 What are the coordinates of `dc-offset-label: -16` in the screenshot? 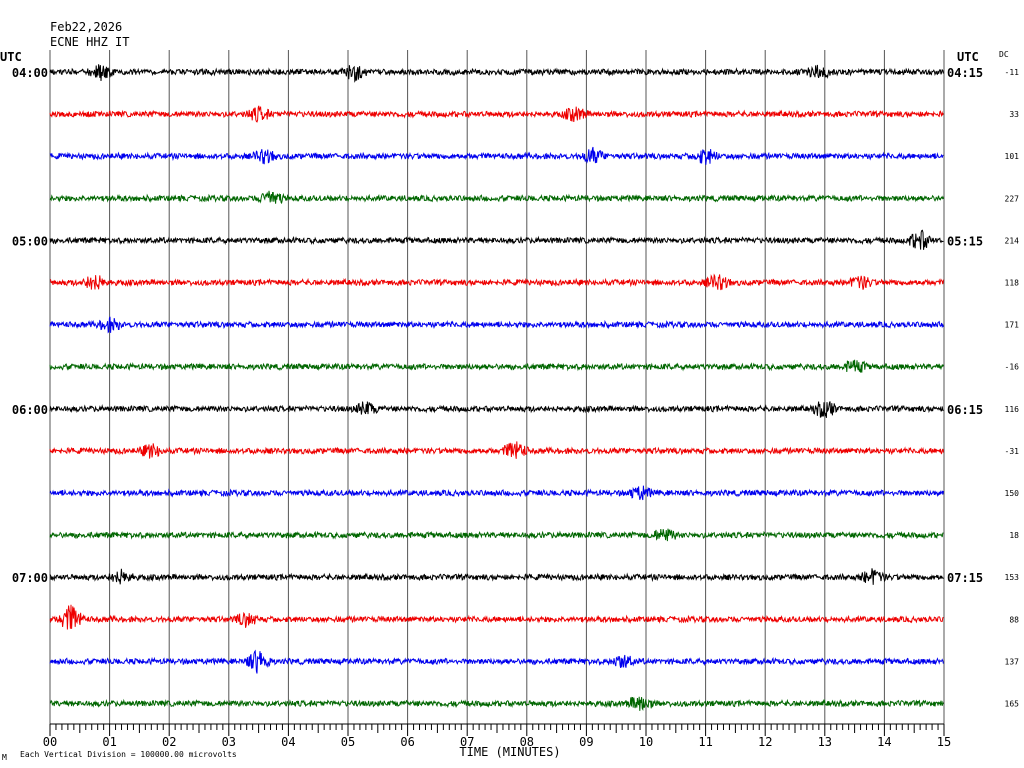 It's located at (1012, 367).